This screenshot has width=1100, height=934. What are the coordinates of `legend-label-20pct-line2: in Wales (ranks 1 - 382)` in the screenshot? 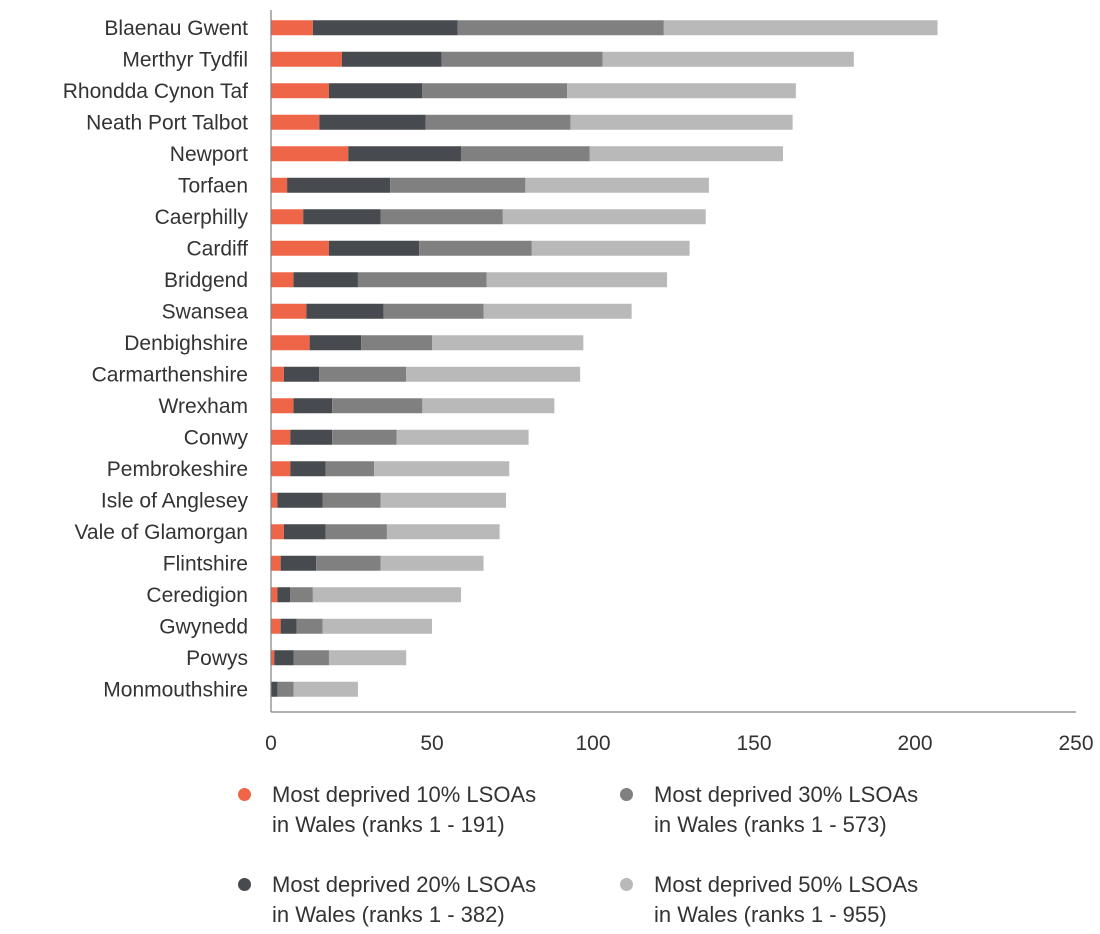 It's located at (388, 914).